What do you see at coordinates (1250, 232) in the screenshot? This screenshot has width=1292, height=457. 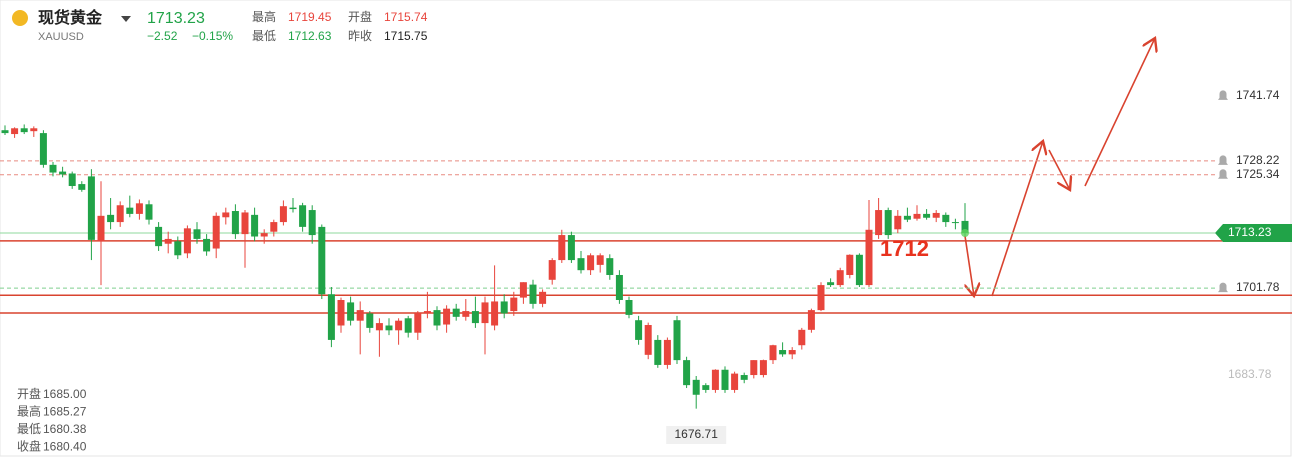 I see `last-price-label: 1713.23` at bounding box center [1250, 232].